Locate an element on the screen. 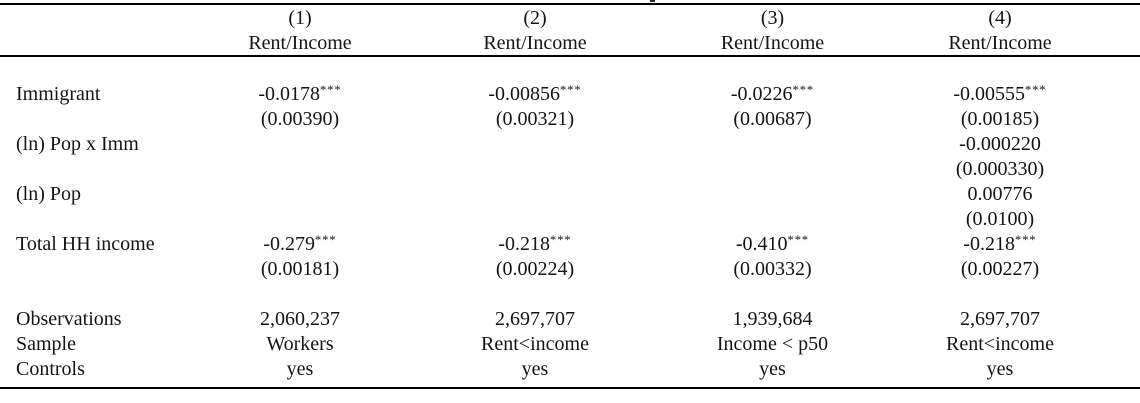 This screenshot has height=403, width=1140. coef-cell: -0.279*** is located at coordinates (300, 244).